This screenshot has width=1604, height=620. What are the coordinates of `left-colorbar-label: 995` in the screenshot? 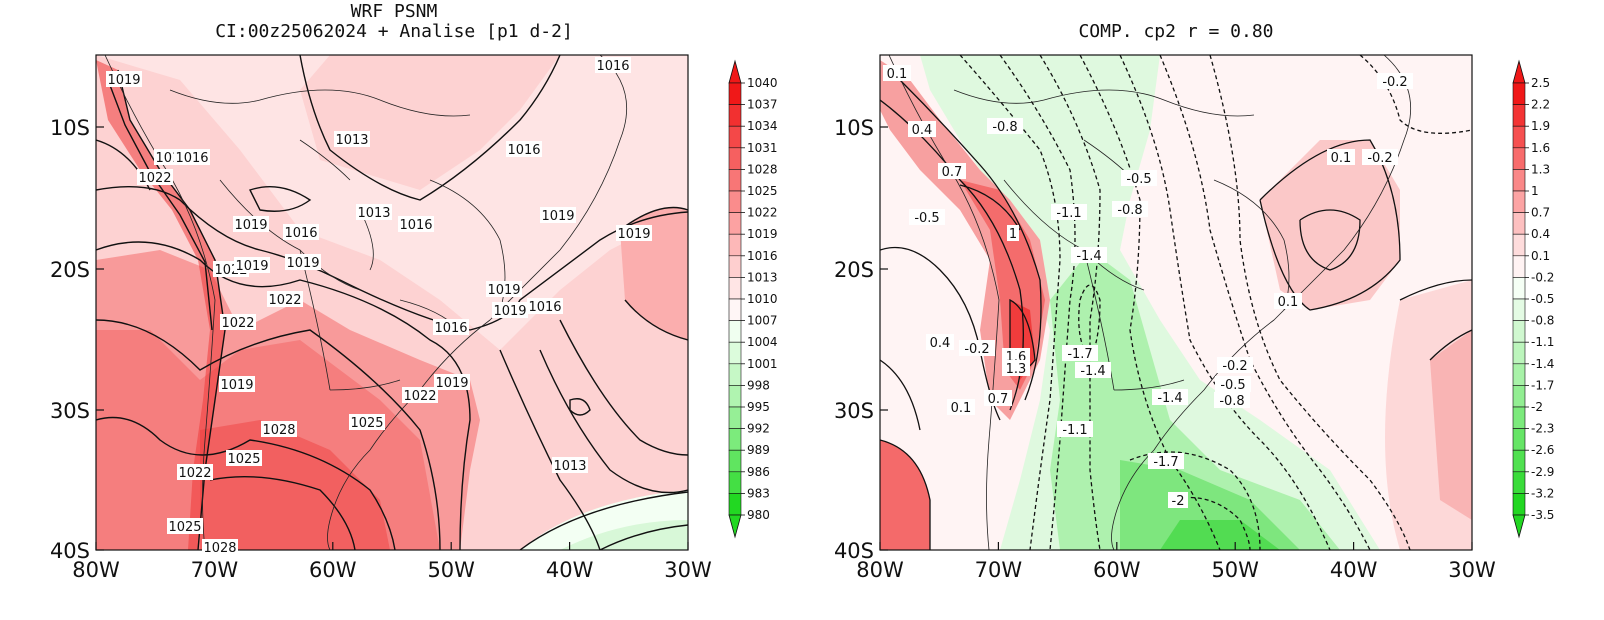 It's located at (758, 407).